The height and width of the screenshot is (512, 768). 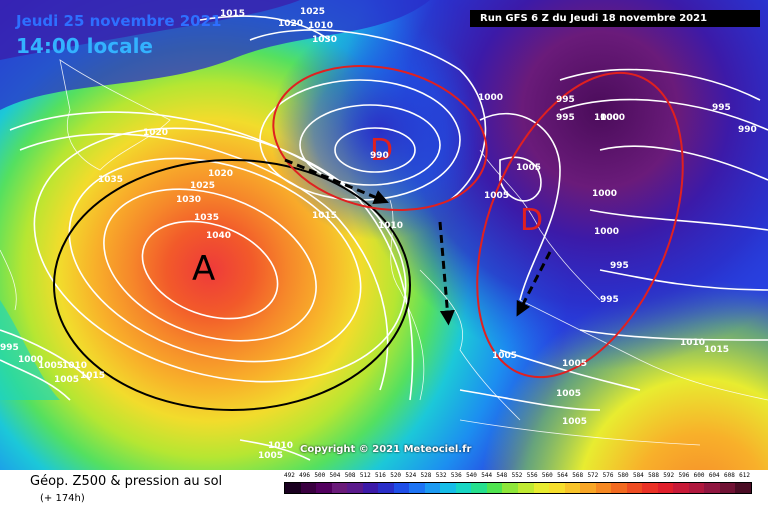 What do you see at coordinates (615, 18) in the screenshot?
I see `model-run-banner: Run GFS 6 Z du Jeudi 18 novembre 2021` at bounding box center [615, 18].